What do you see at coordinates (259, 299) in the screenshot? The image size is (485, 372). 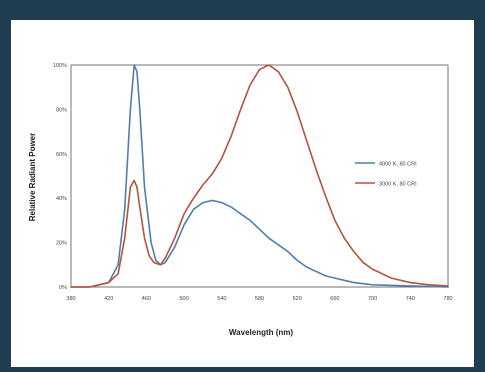 I see `x-tick-label: 580` at bounding box center [259, 299].